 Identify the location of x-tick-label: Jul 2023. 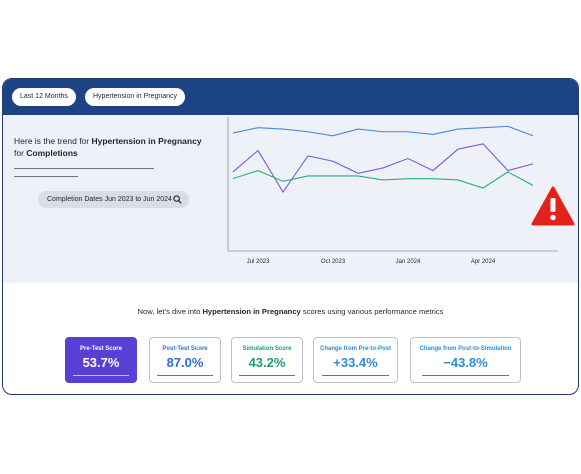
(258, 262).